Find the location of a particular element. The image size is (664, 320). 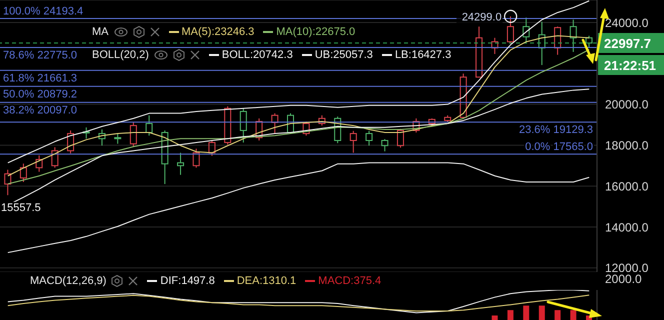

text: 21:22:51 is located at coordinates (630, 65).